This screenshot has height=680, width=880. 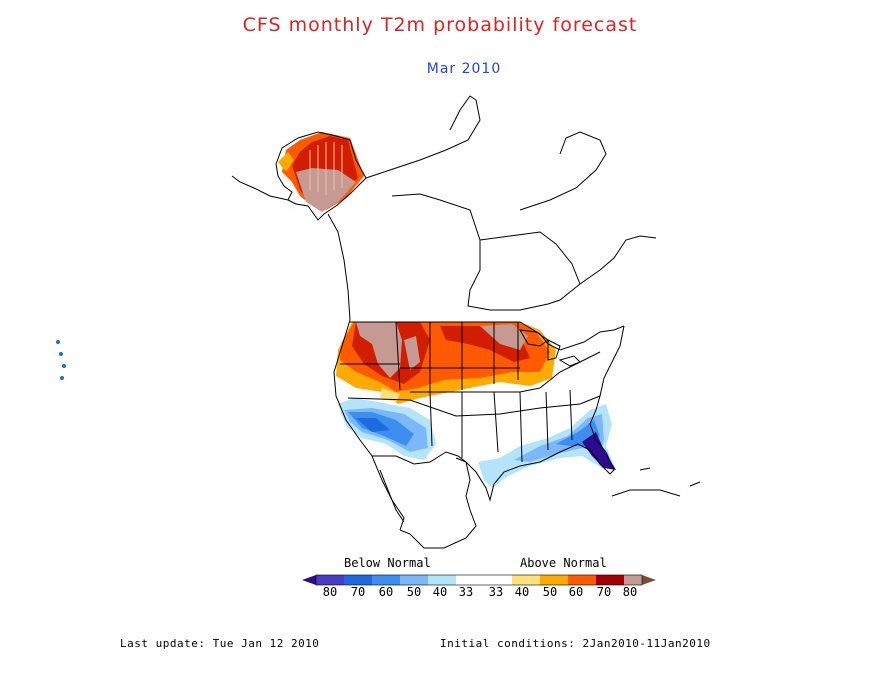 I want to click on map-title: CFS monthly T2m probability forecast, so click(x=440, y=25).